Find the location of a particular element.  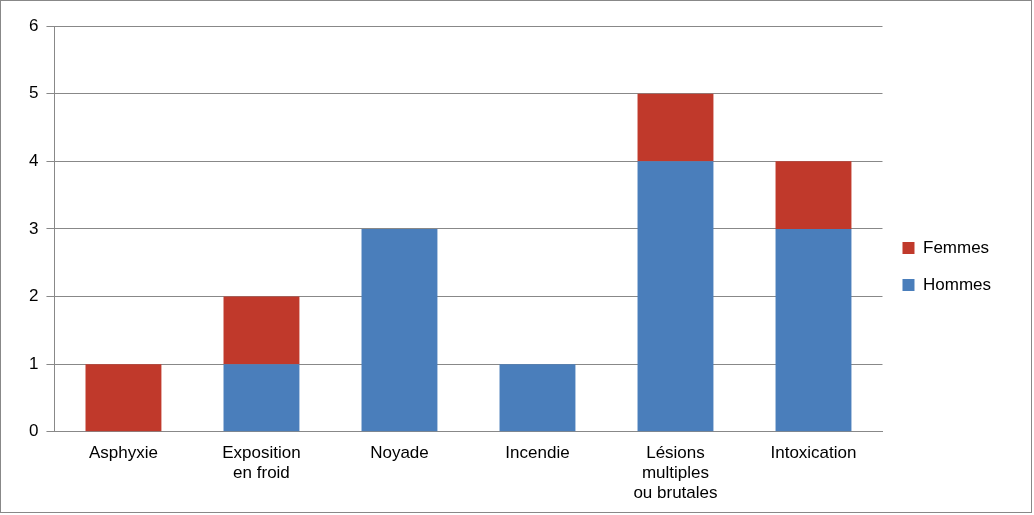

x-tick-label: Intoxication is located at coordinates (813, 452).